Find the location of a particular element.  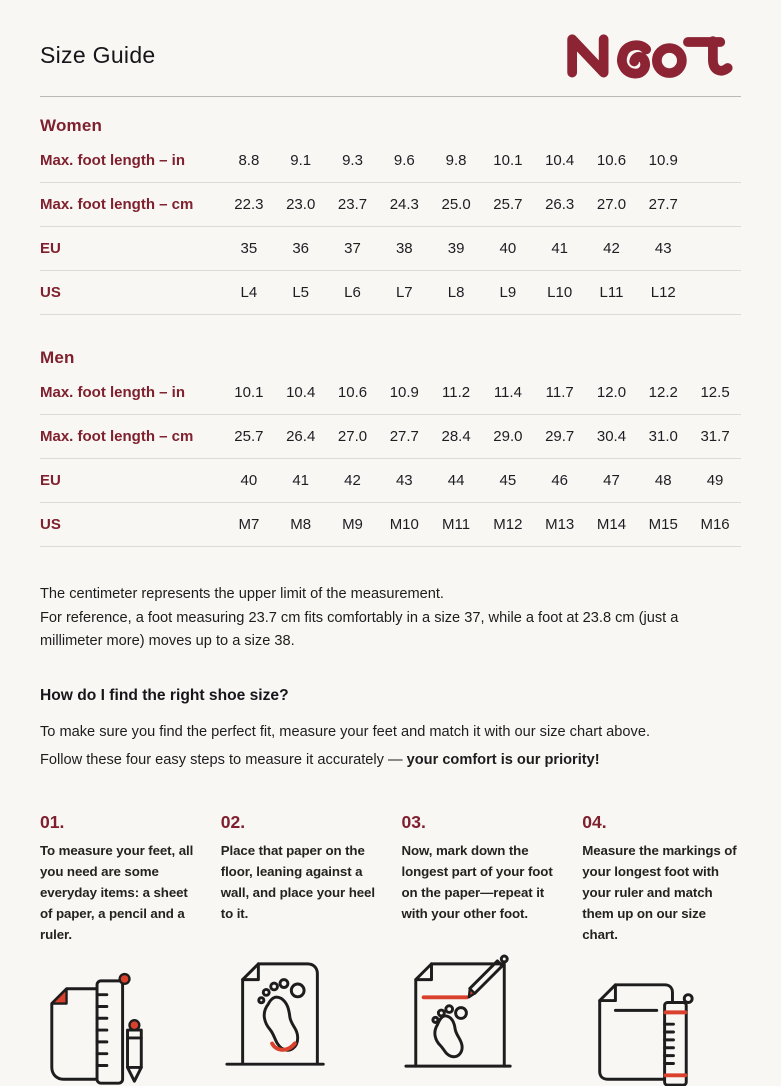

size-value: 24.3 is located at coordinates (404, 204).